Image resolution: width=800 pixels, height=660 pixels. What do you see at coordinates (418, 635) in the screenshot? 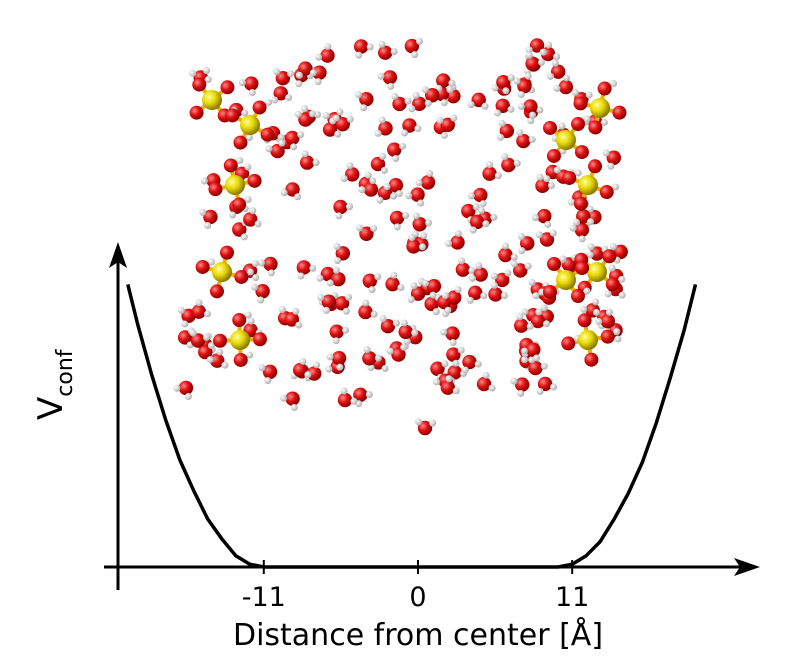
I see `x-axis-label: Distance from center [Å]` at bounding box center [418, 635].